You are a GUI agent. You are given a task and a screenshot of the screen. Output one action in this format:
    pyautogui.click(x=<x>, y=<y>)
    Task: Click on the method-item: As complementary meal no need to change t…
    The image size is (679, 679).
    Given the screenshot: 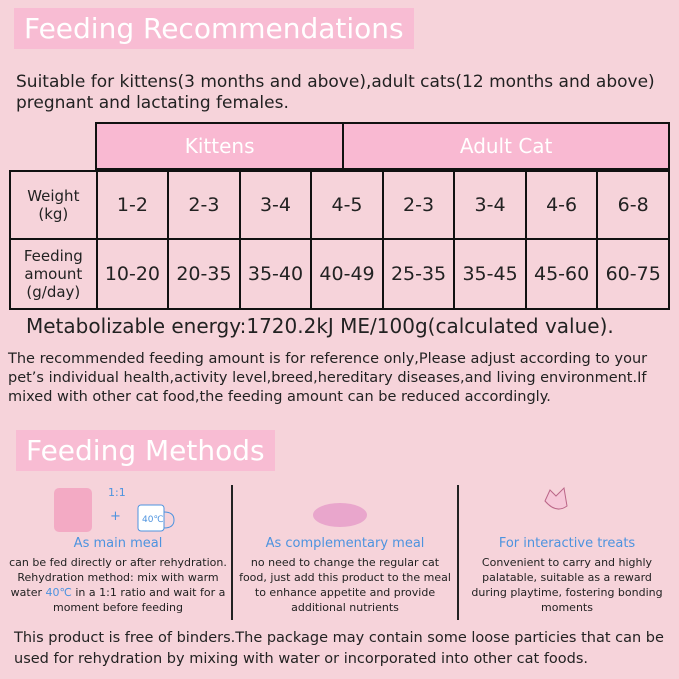 What is the action you would take?
    pyautogui.click(x=345, y=575)
    